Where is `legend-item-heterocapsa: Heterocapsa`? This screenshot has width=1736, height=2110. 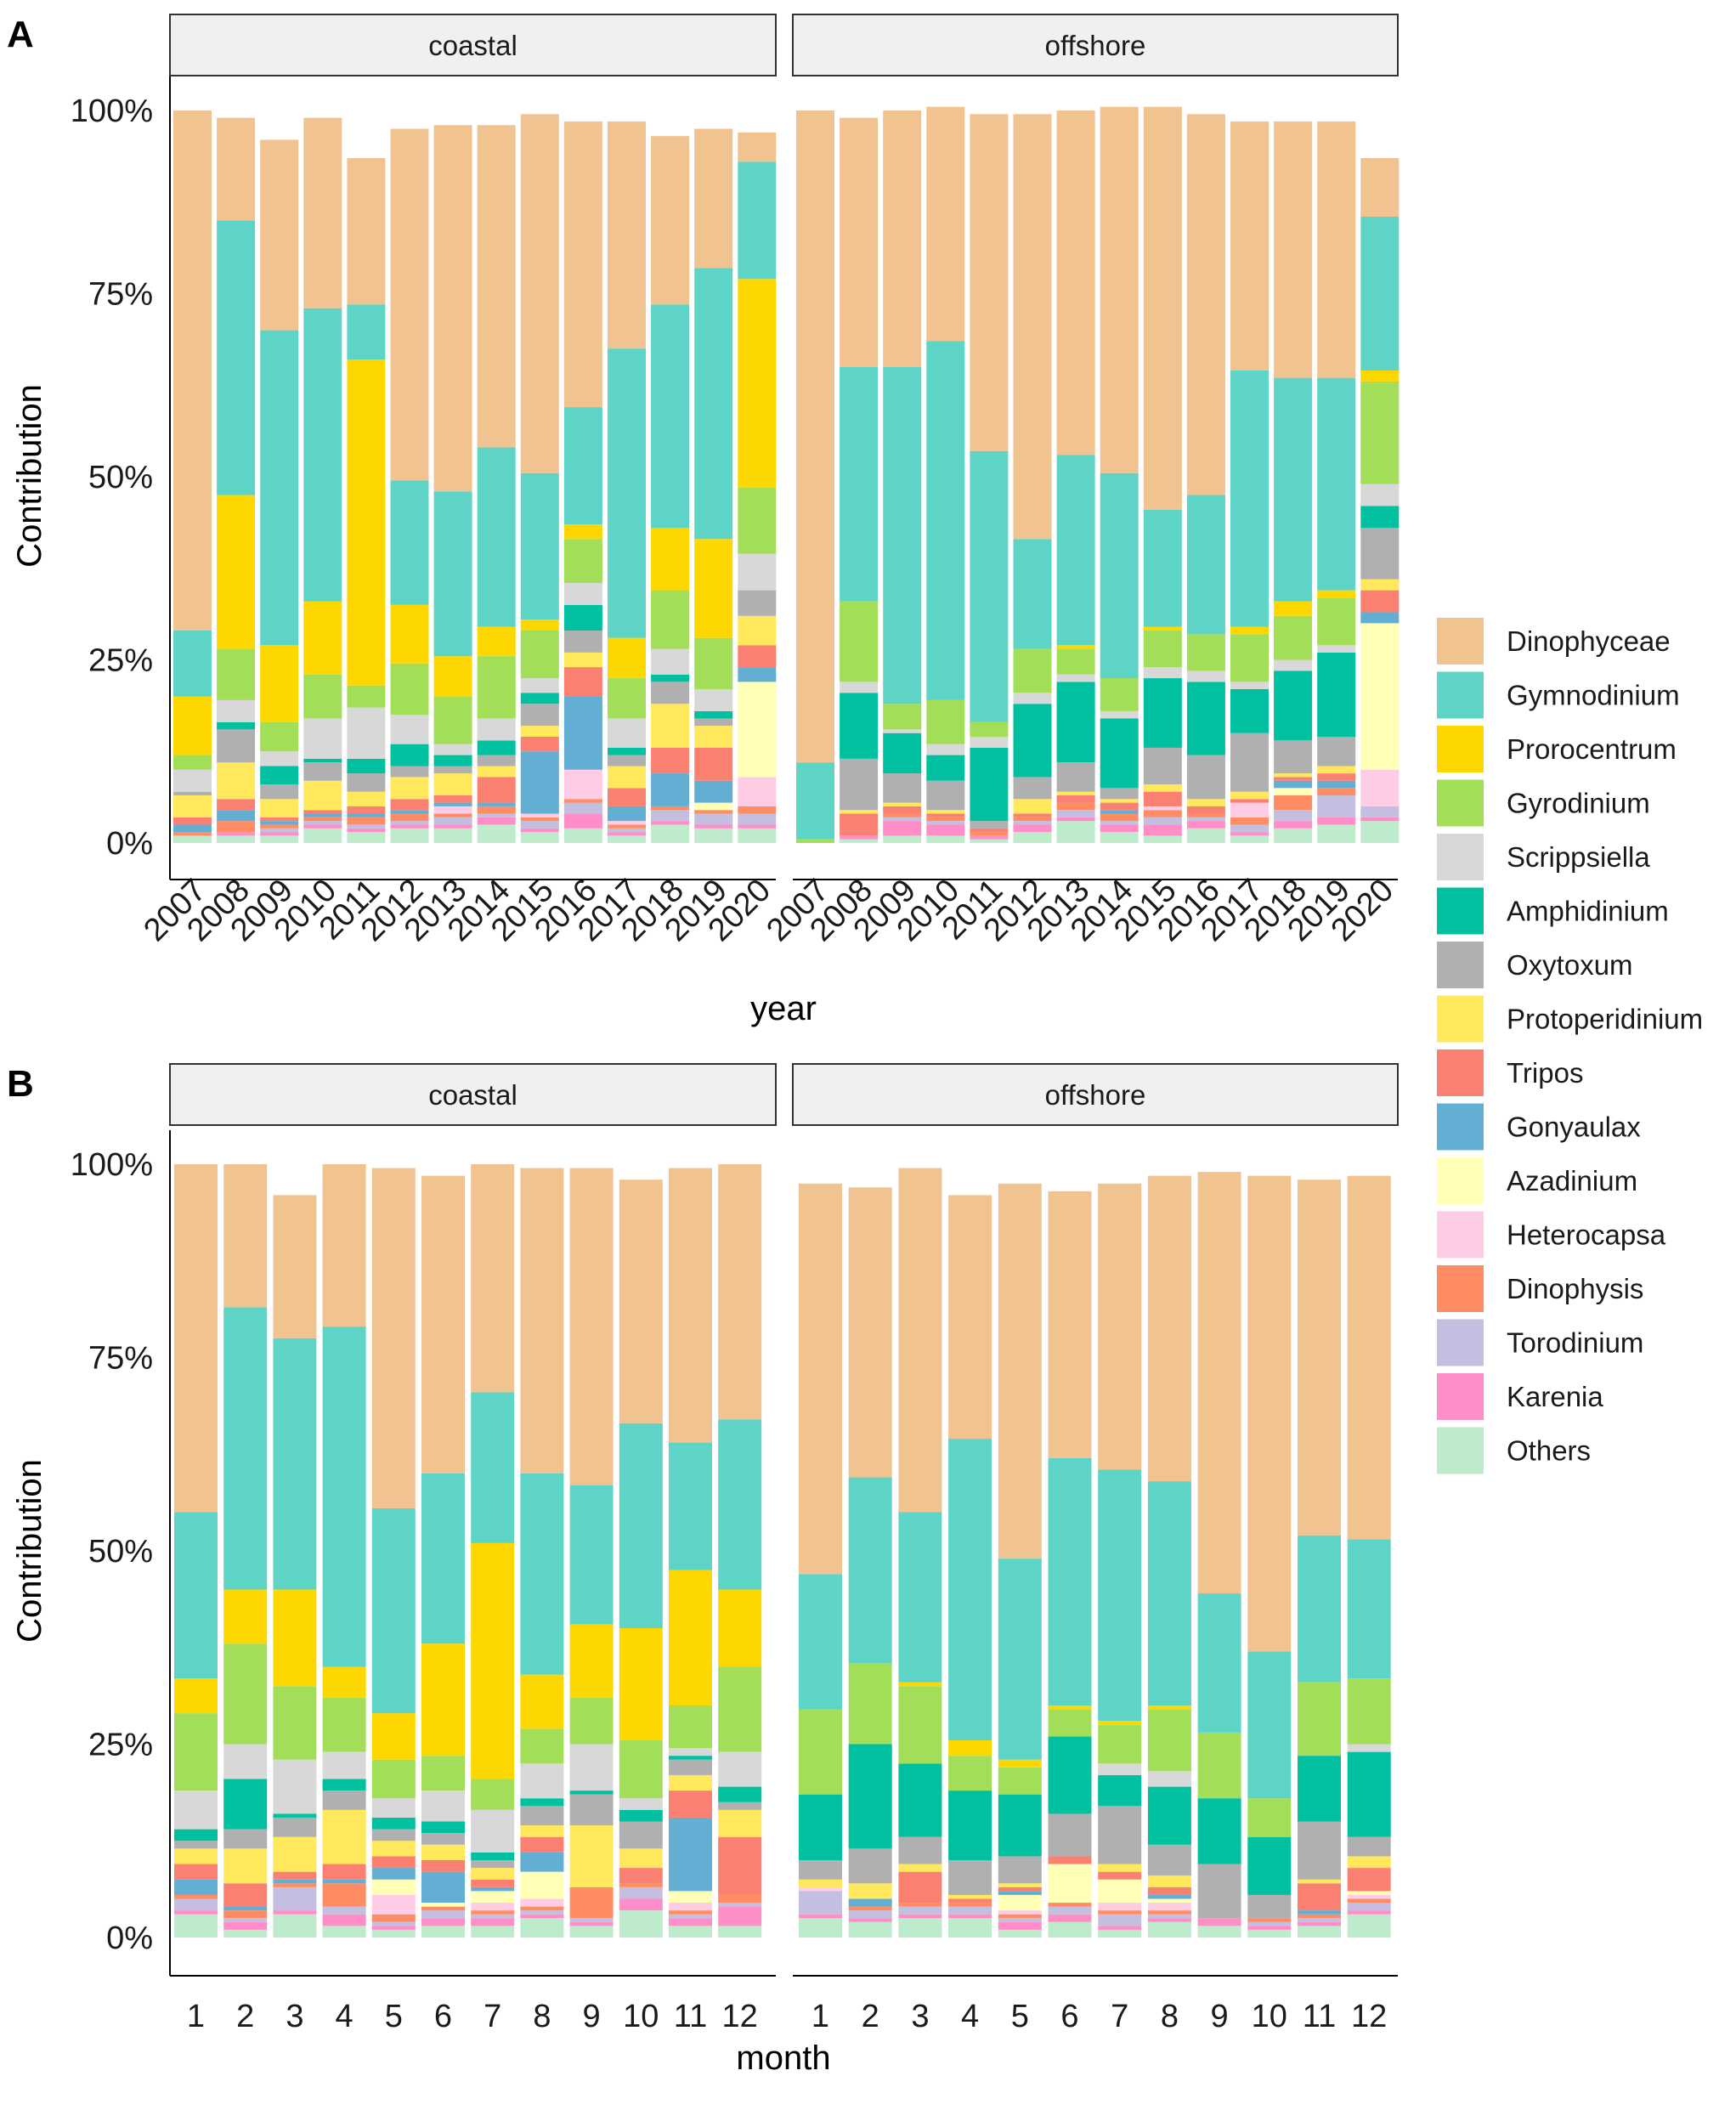
legend-item-heterocapsa: Heterocapsa is located at coordinates (1552, 1235).